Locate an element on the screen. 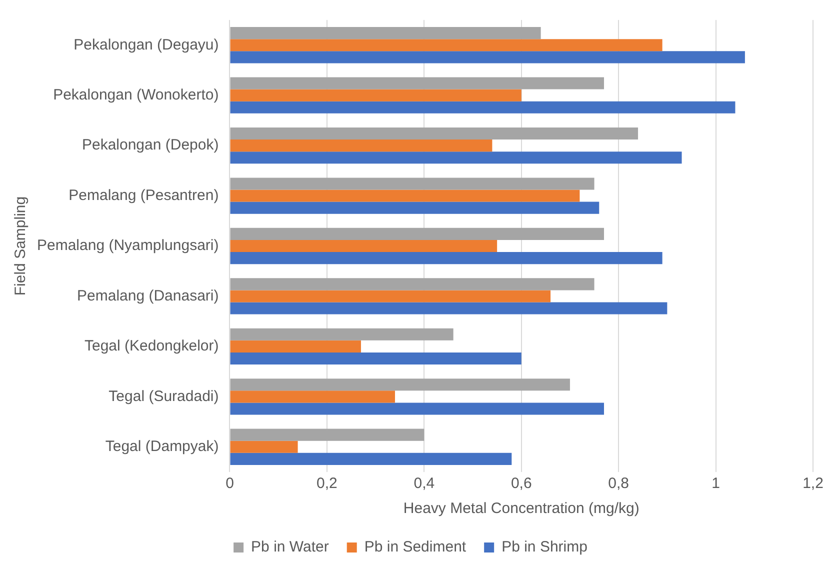  y-tick-label: Pekalongan (Depok) is located at coordinates (150, 145).